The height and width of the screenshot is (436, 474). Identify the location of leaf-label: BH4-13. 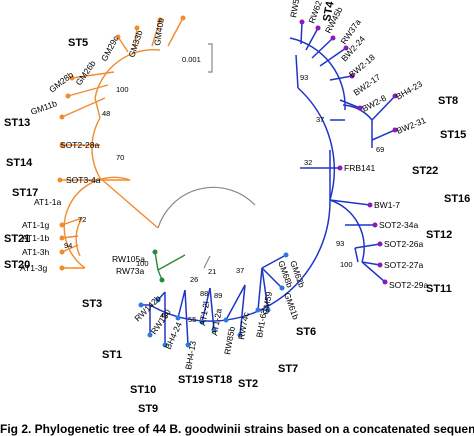
(190, 355).